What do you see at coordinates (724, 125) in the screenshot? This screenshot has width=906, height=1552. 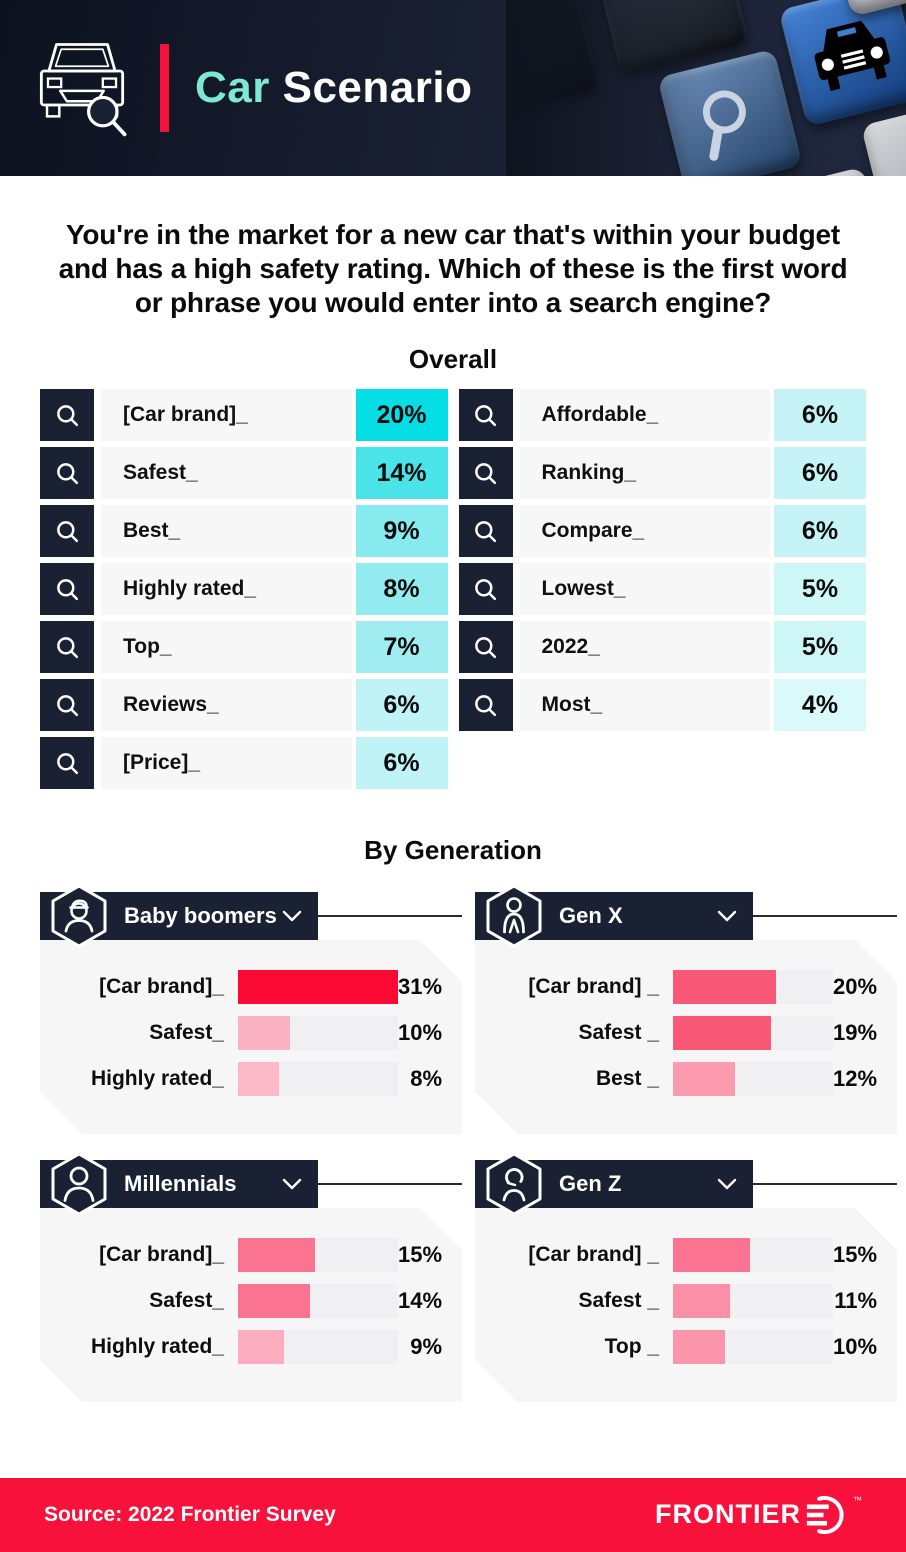 I see `search-key-icon` at bounding box center [724, 125].